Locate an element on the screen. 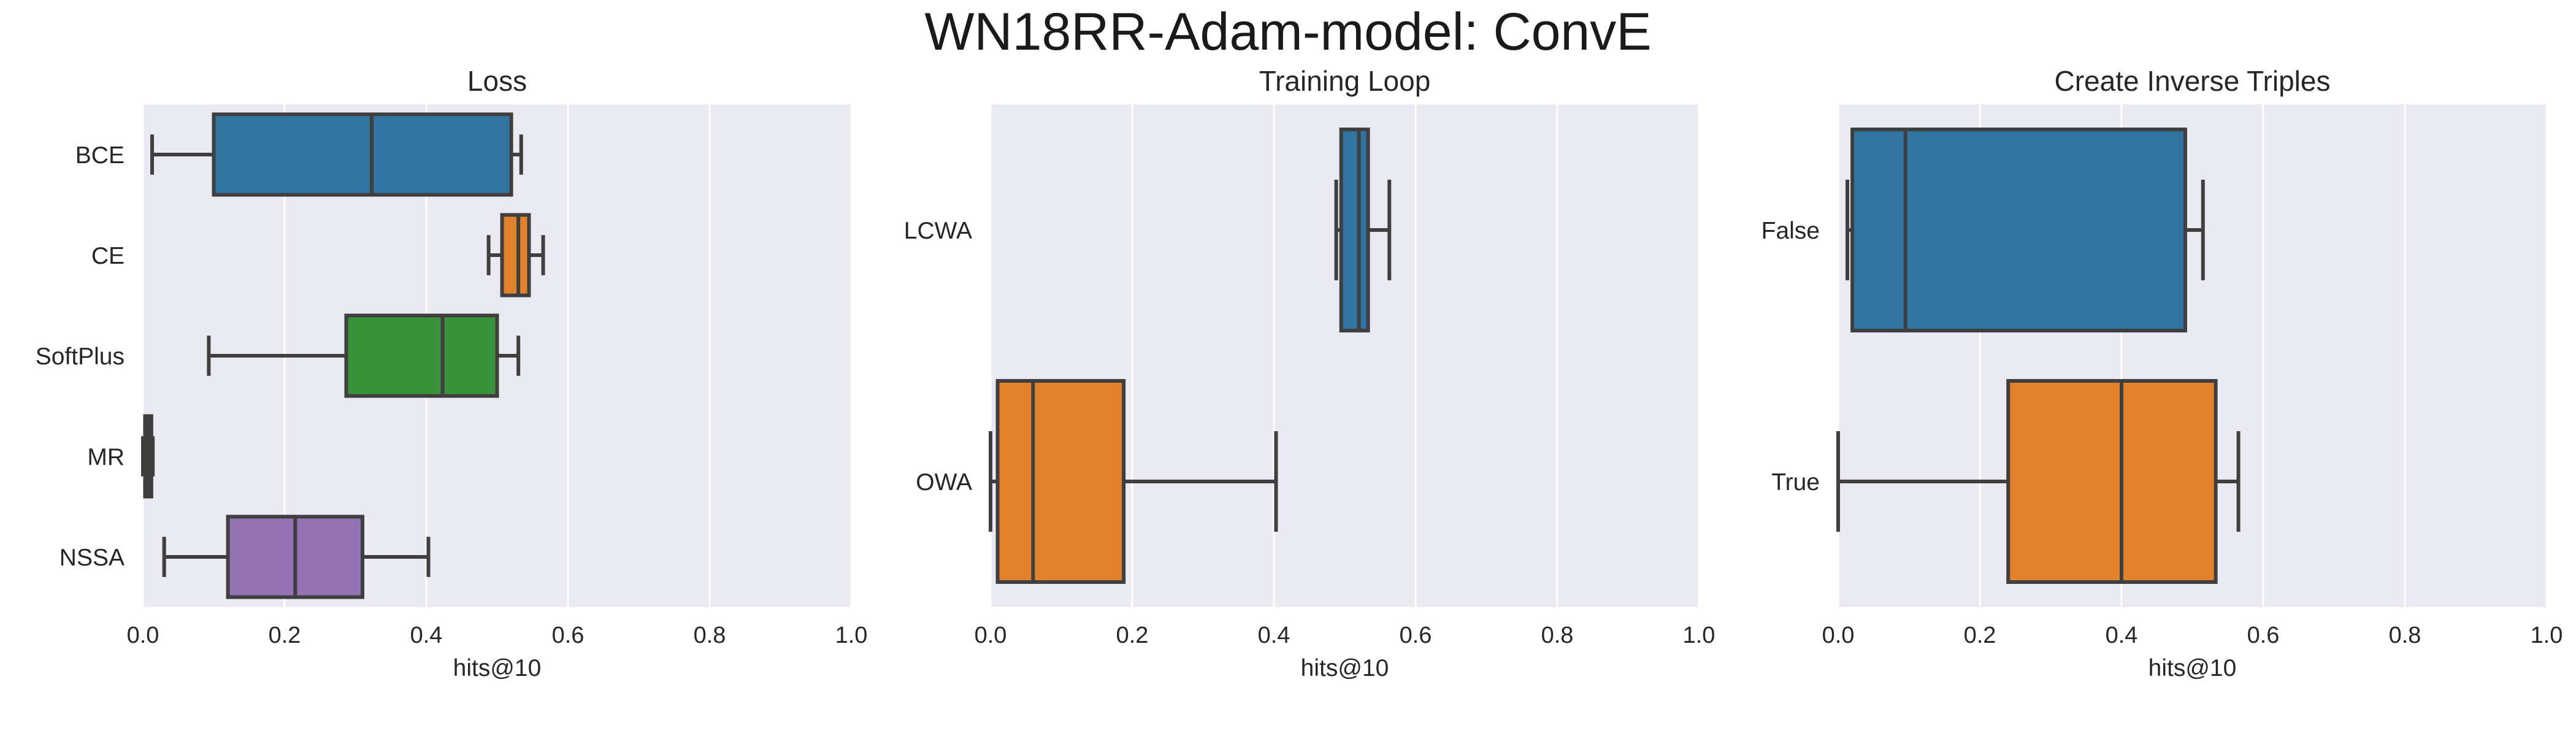 This screenshot has height=736, width=2576. box-lcwa is located at coordinates (1363, 230).